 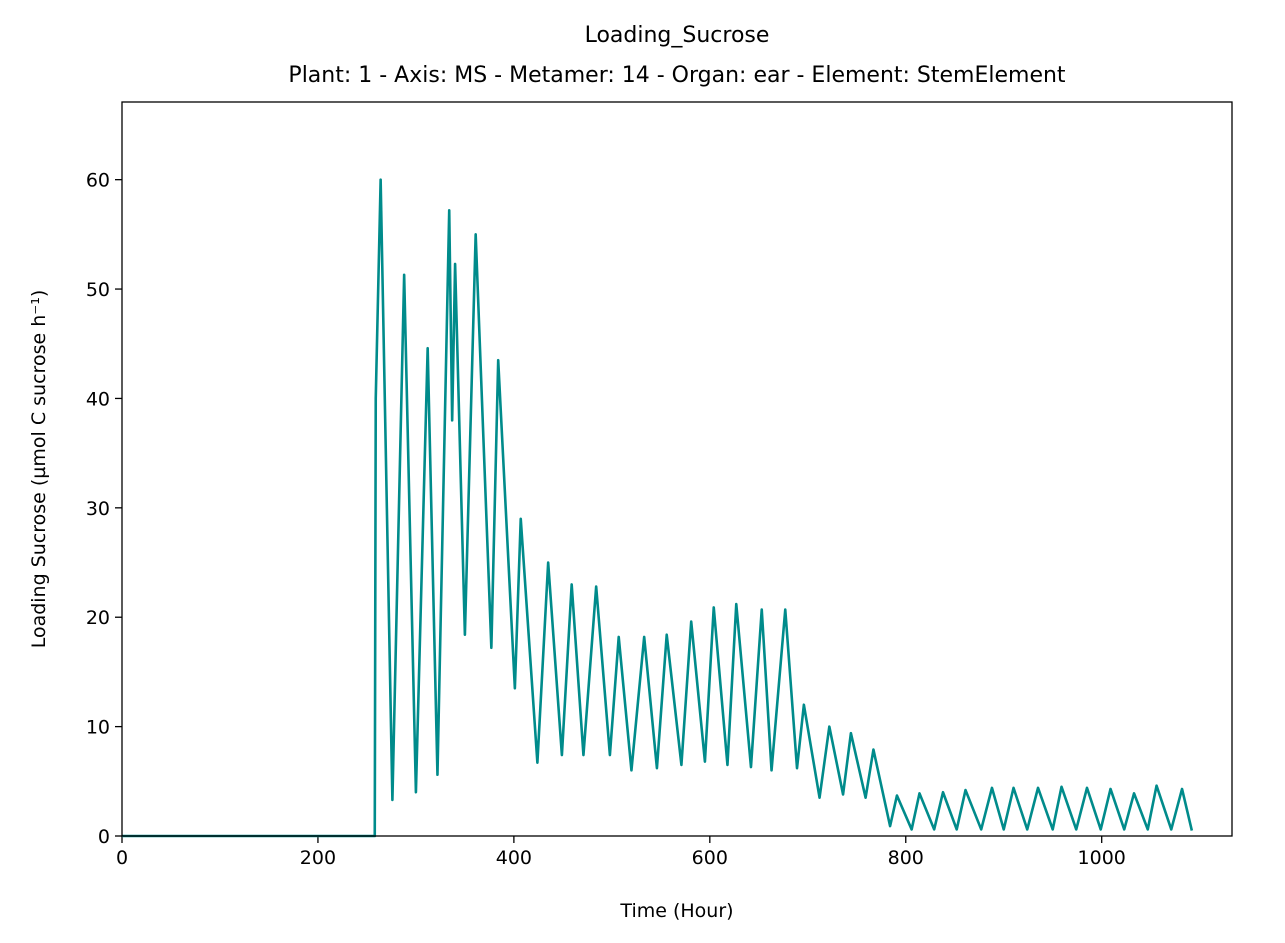 What do you see at coordinates (98, 399) in the screenshot?
I see `y-tick-label: 40` at bounding box center [98, 399].